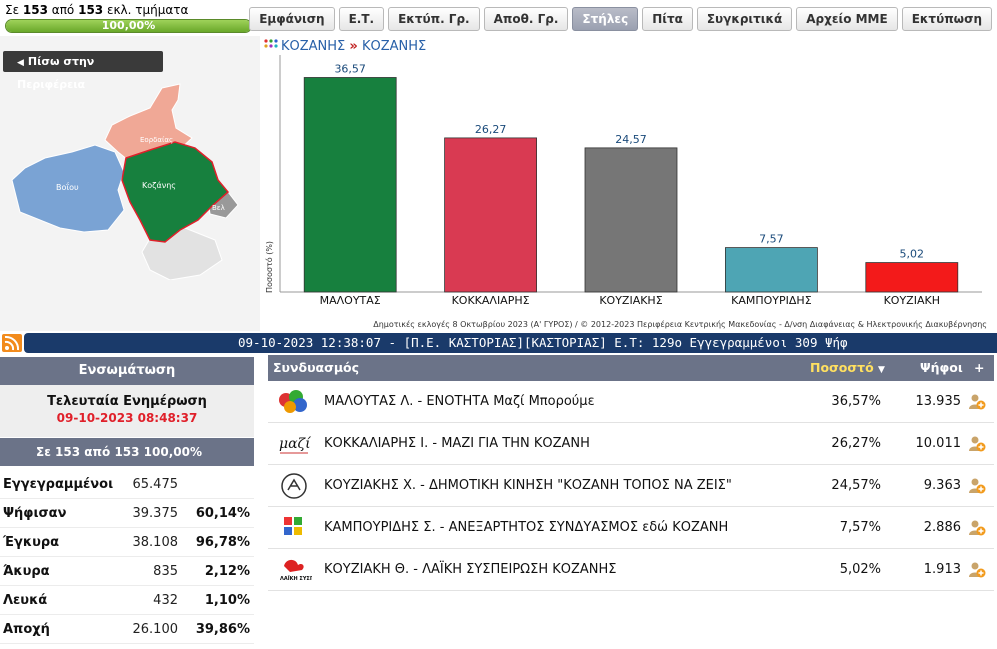 The image size is (997, 649). I want to click on header-party: Συνδυασμός, so click(316, 367).